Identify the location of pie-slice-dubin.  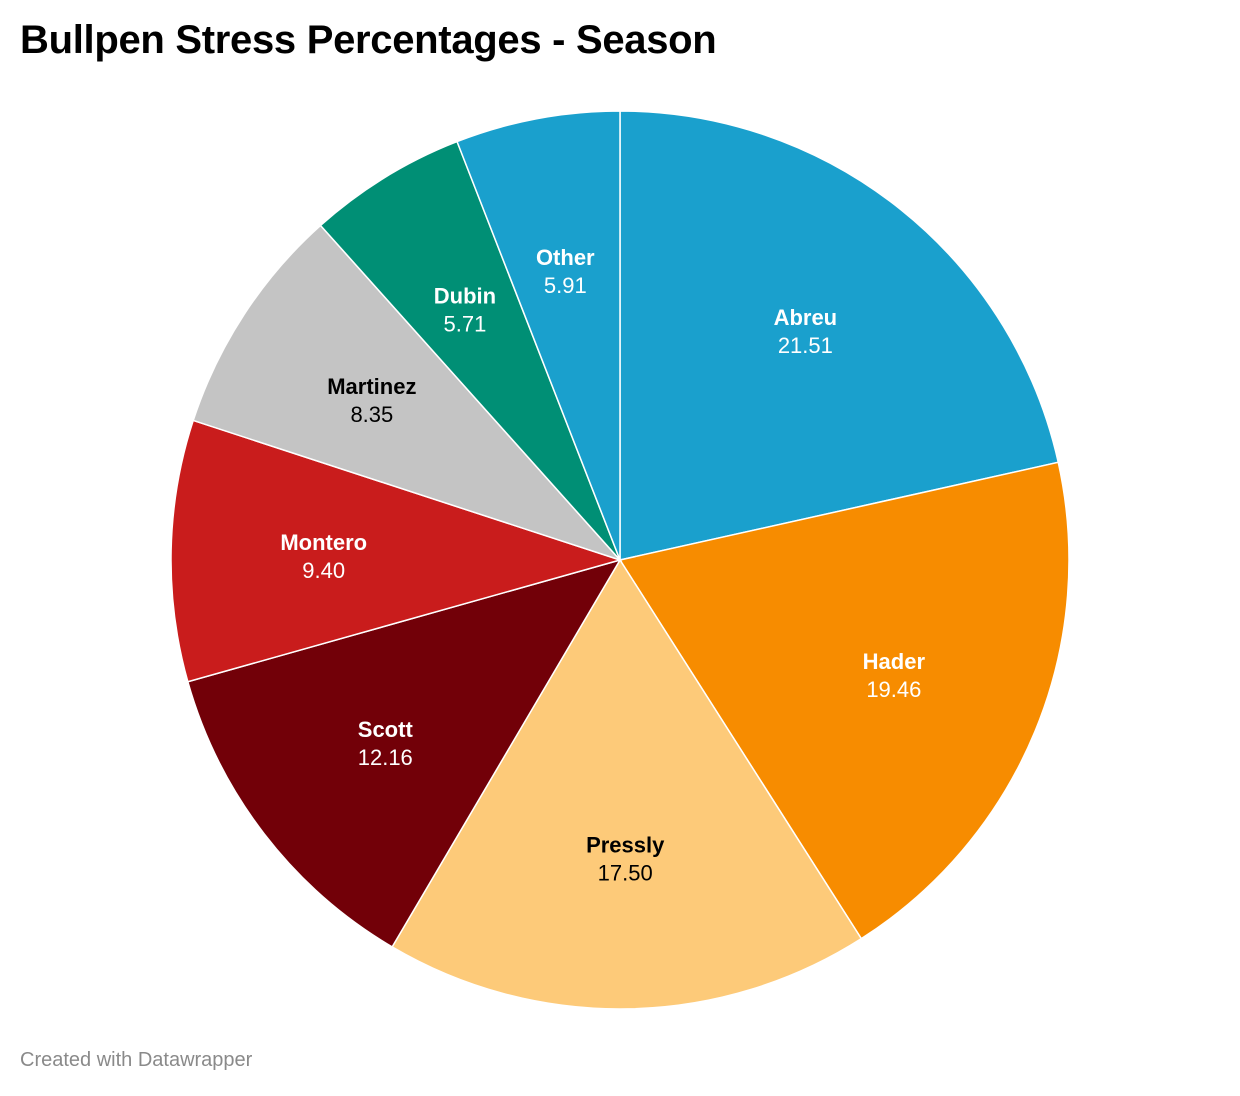
(470, 350).